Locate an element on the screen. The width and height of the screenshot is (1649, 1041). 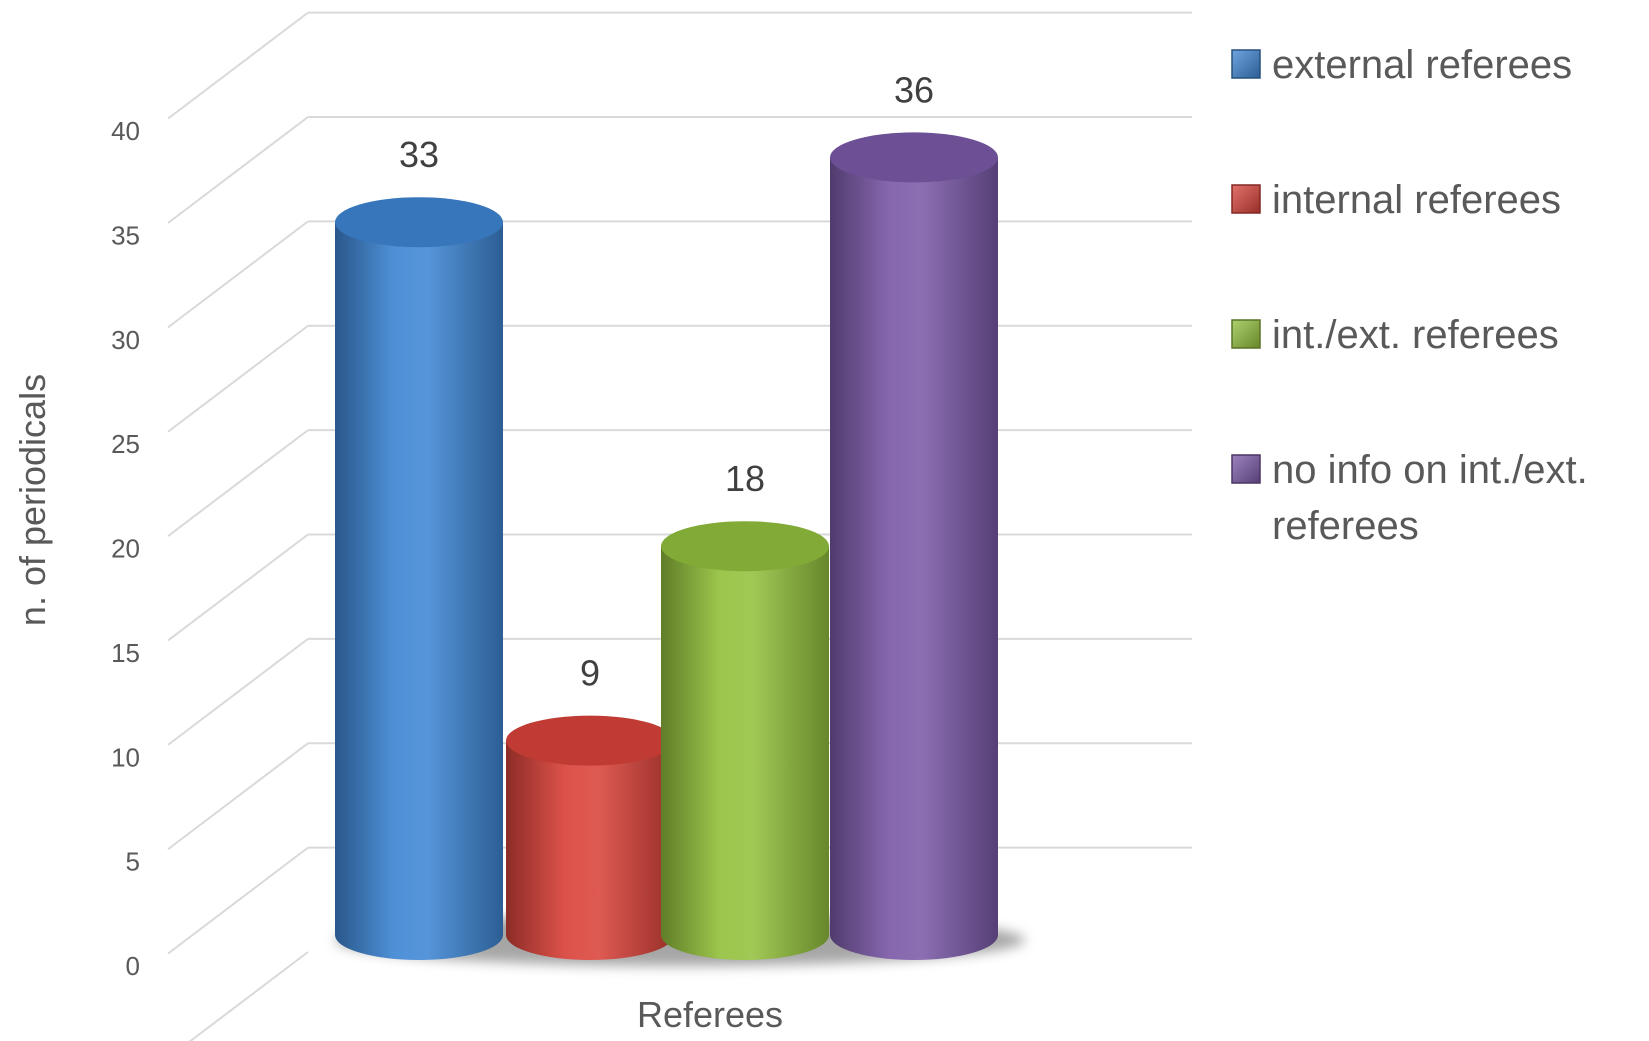
legend-item: int./ext. referees is located at coordinates (1395, 335).